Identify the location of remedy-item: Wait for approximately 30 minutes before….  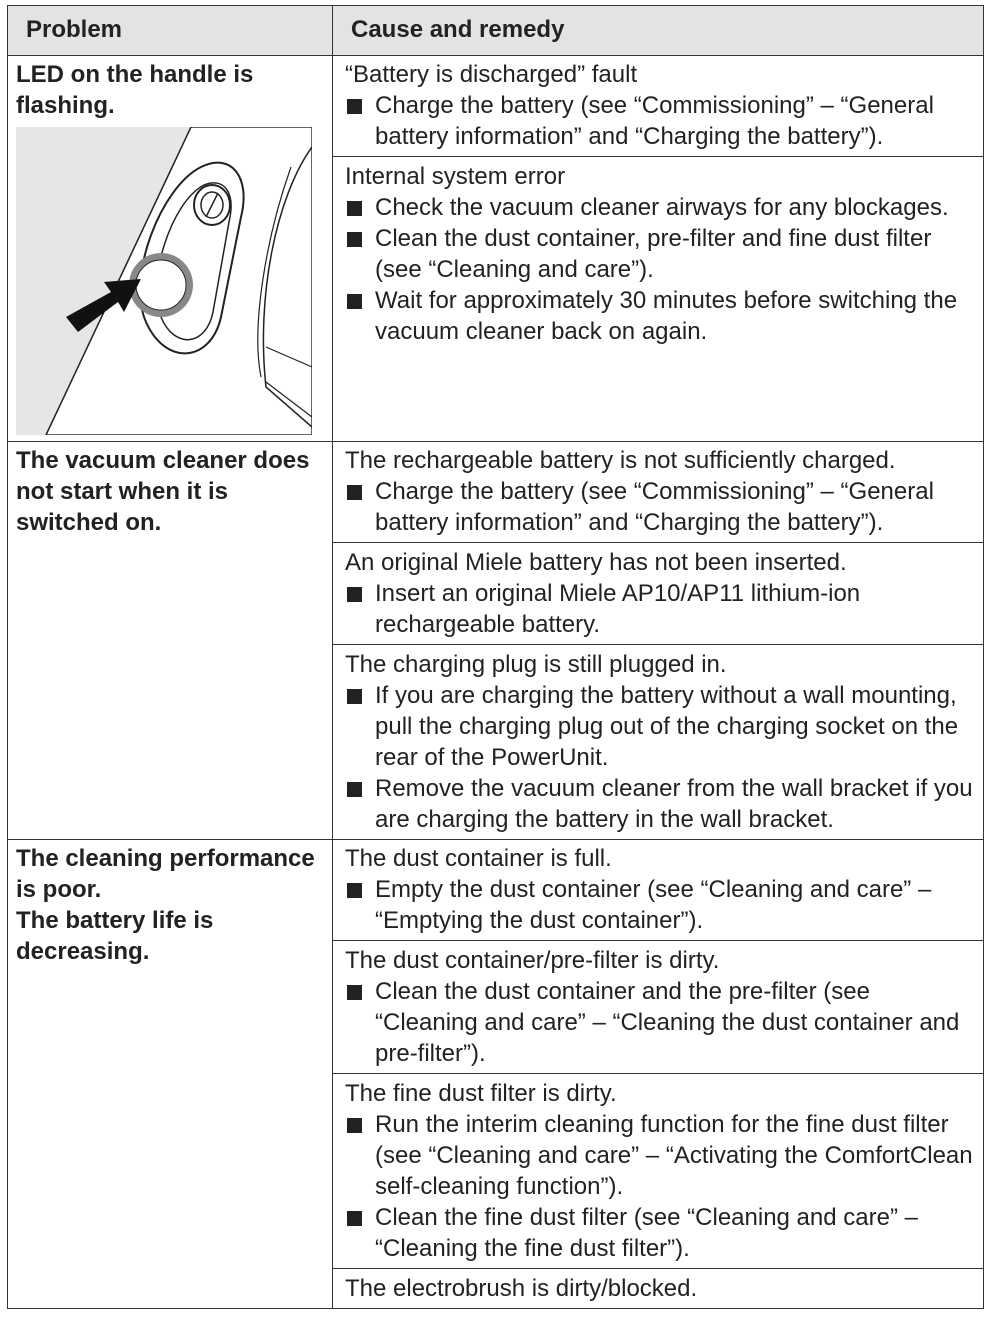
(659, 316).